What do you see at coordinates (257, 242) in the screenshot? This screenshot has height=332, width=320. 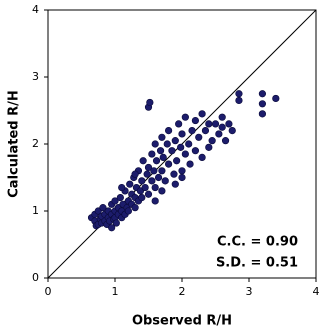 I see `annotation: C.C. = 0.90` at bounding box center [257, 242].